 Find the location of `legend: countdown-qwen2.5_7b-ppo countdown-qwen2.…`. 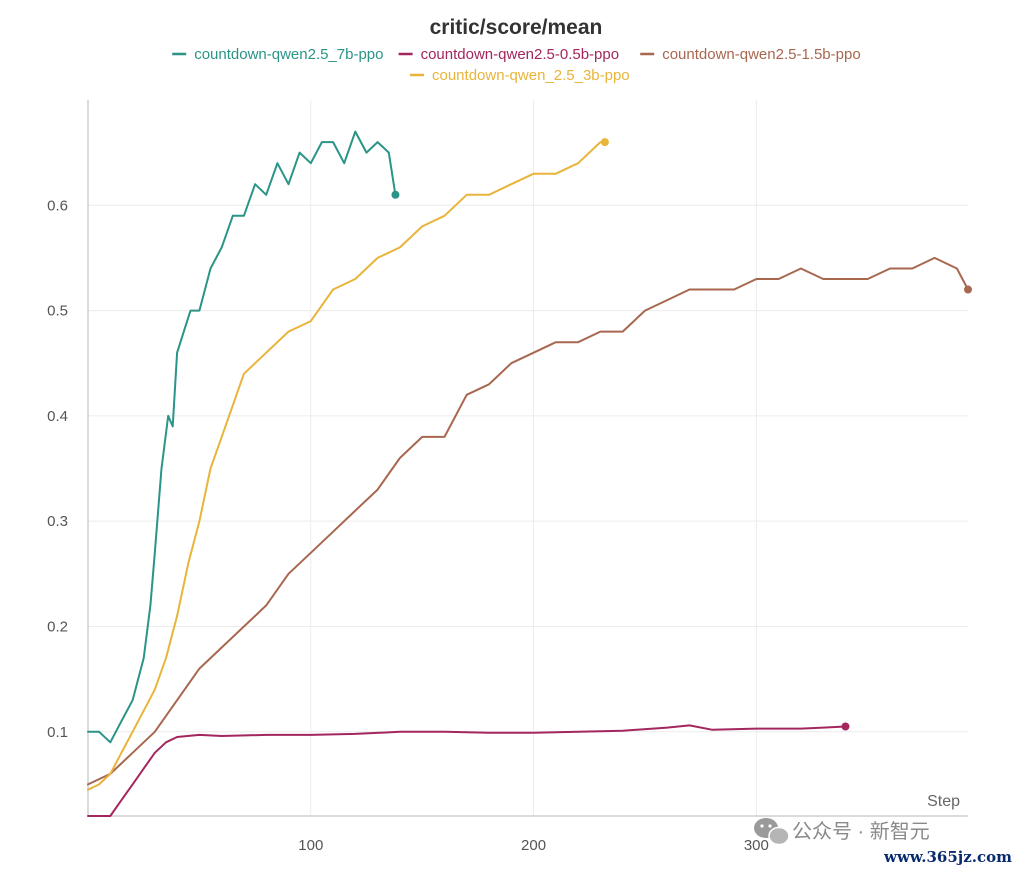

legend: countdown-qwen2.5_7b-ppo countdown-qwen2.… is located at coordinates (516, 65).